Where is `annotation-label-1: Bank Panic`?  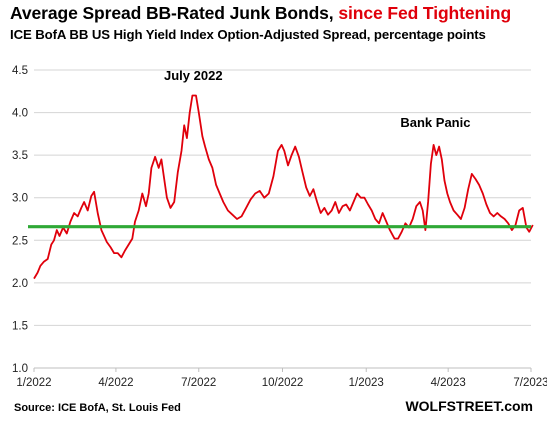 annotation-label-1: Bank Panic is located at coordinates (435, 122).